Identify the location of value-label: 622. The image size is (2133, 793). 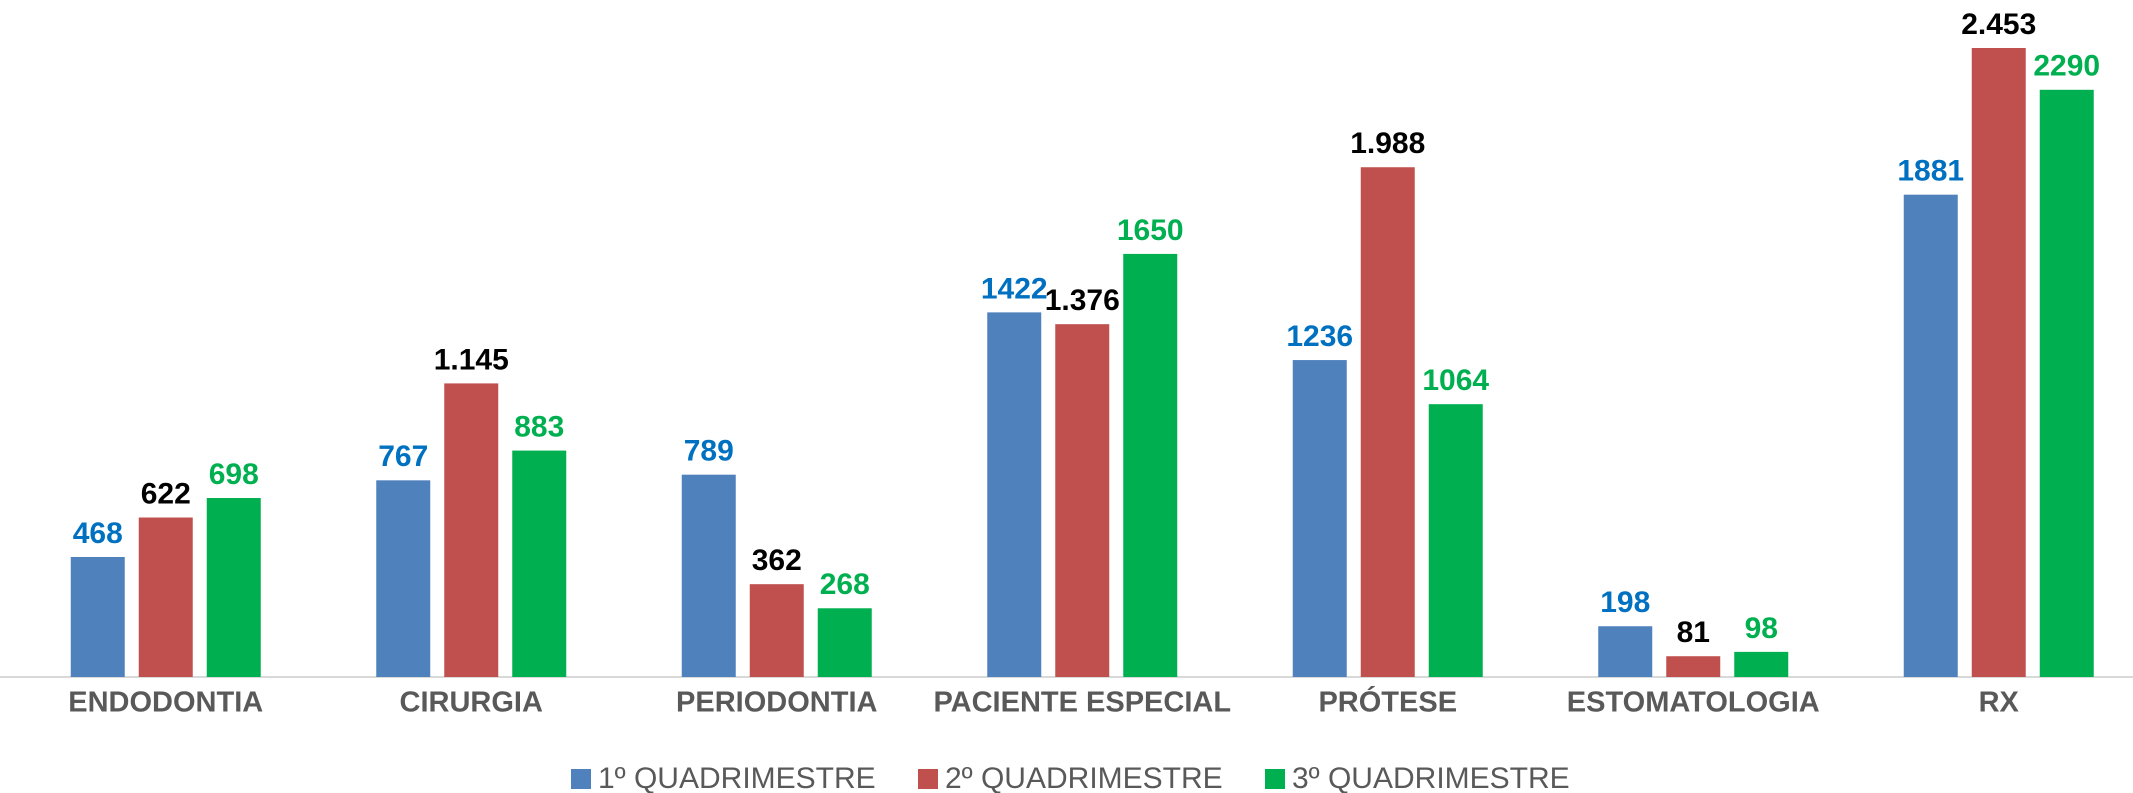
(166, 493).